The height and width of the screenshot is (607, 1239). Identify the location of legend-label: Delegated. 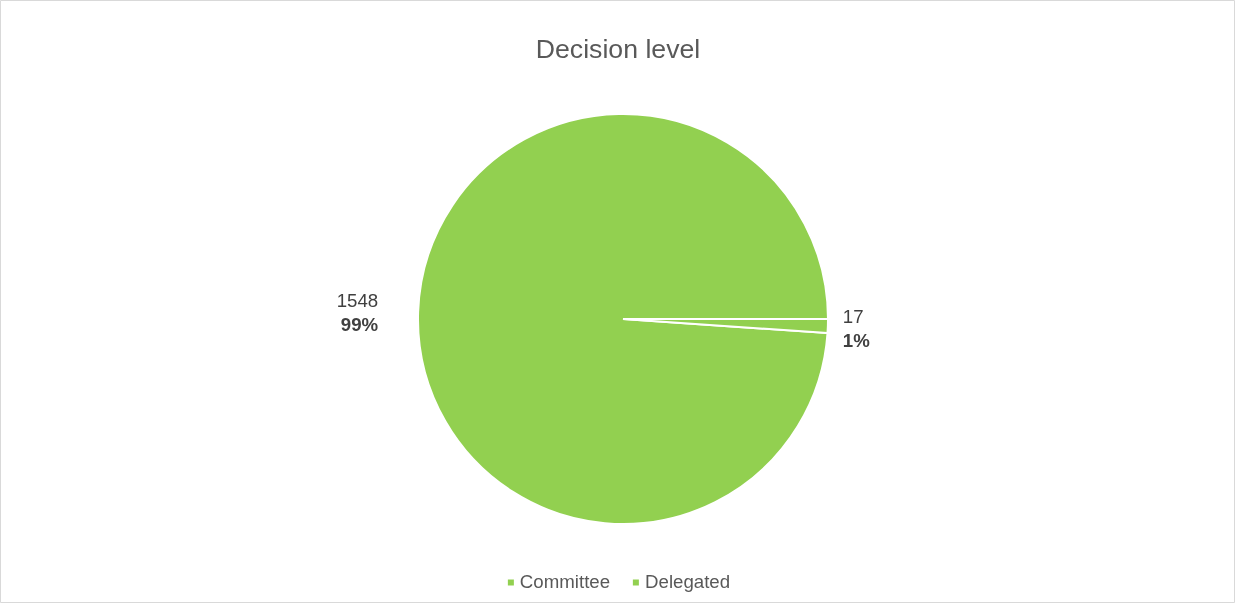
(688, 582).